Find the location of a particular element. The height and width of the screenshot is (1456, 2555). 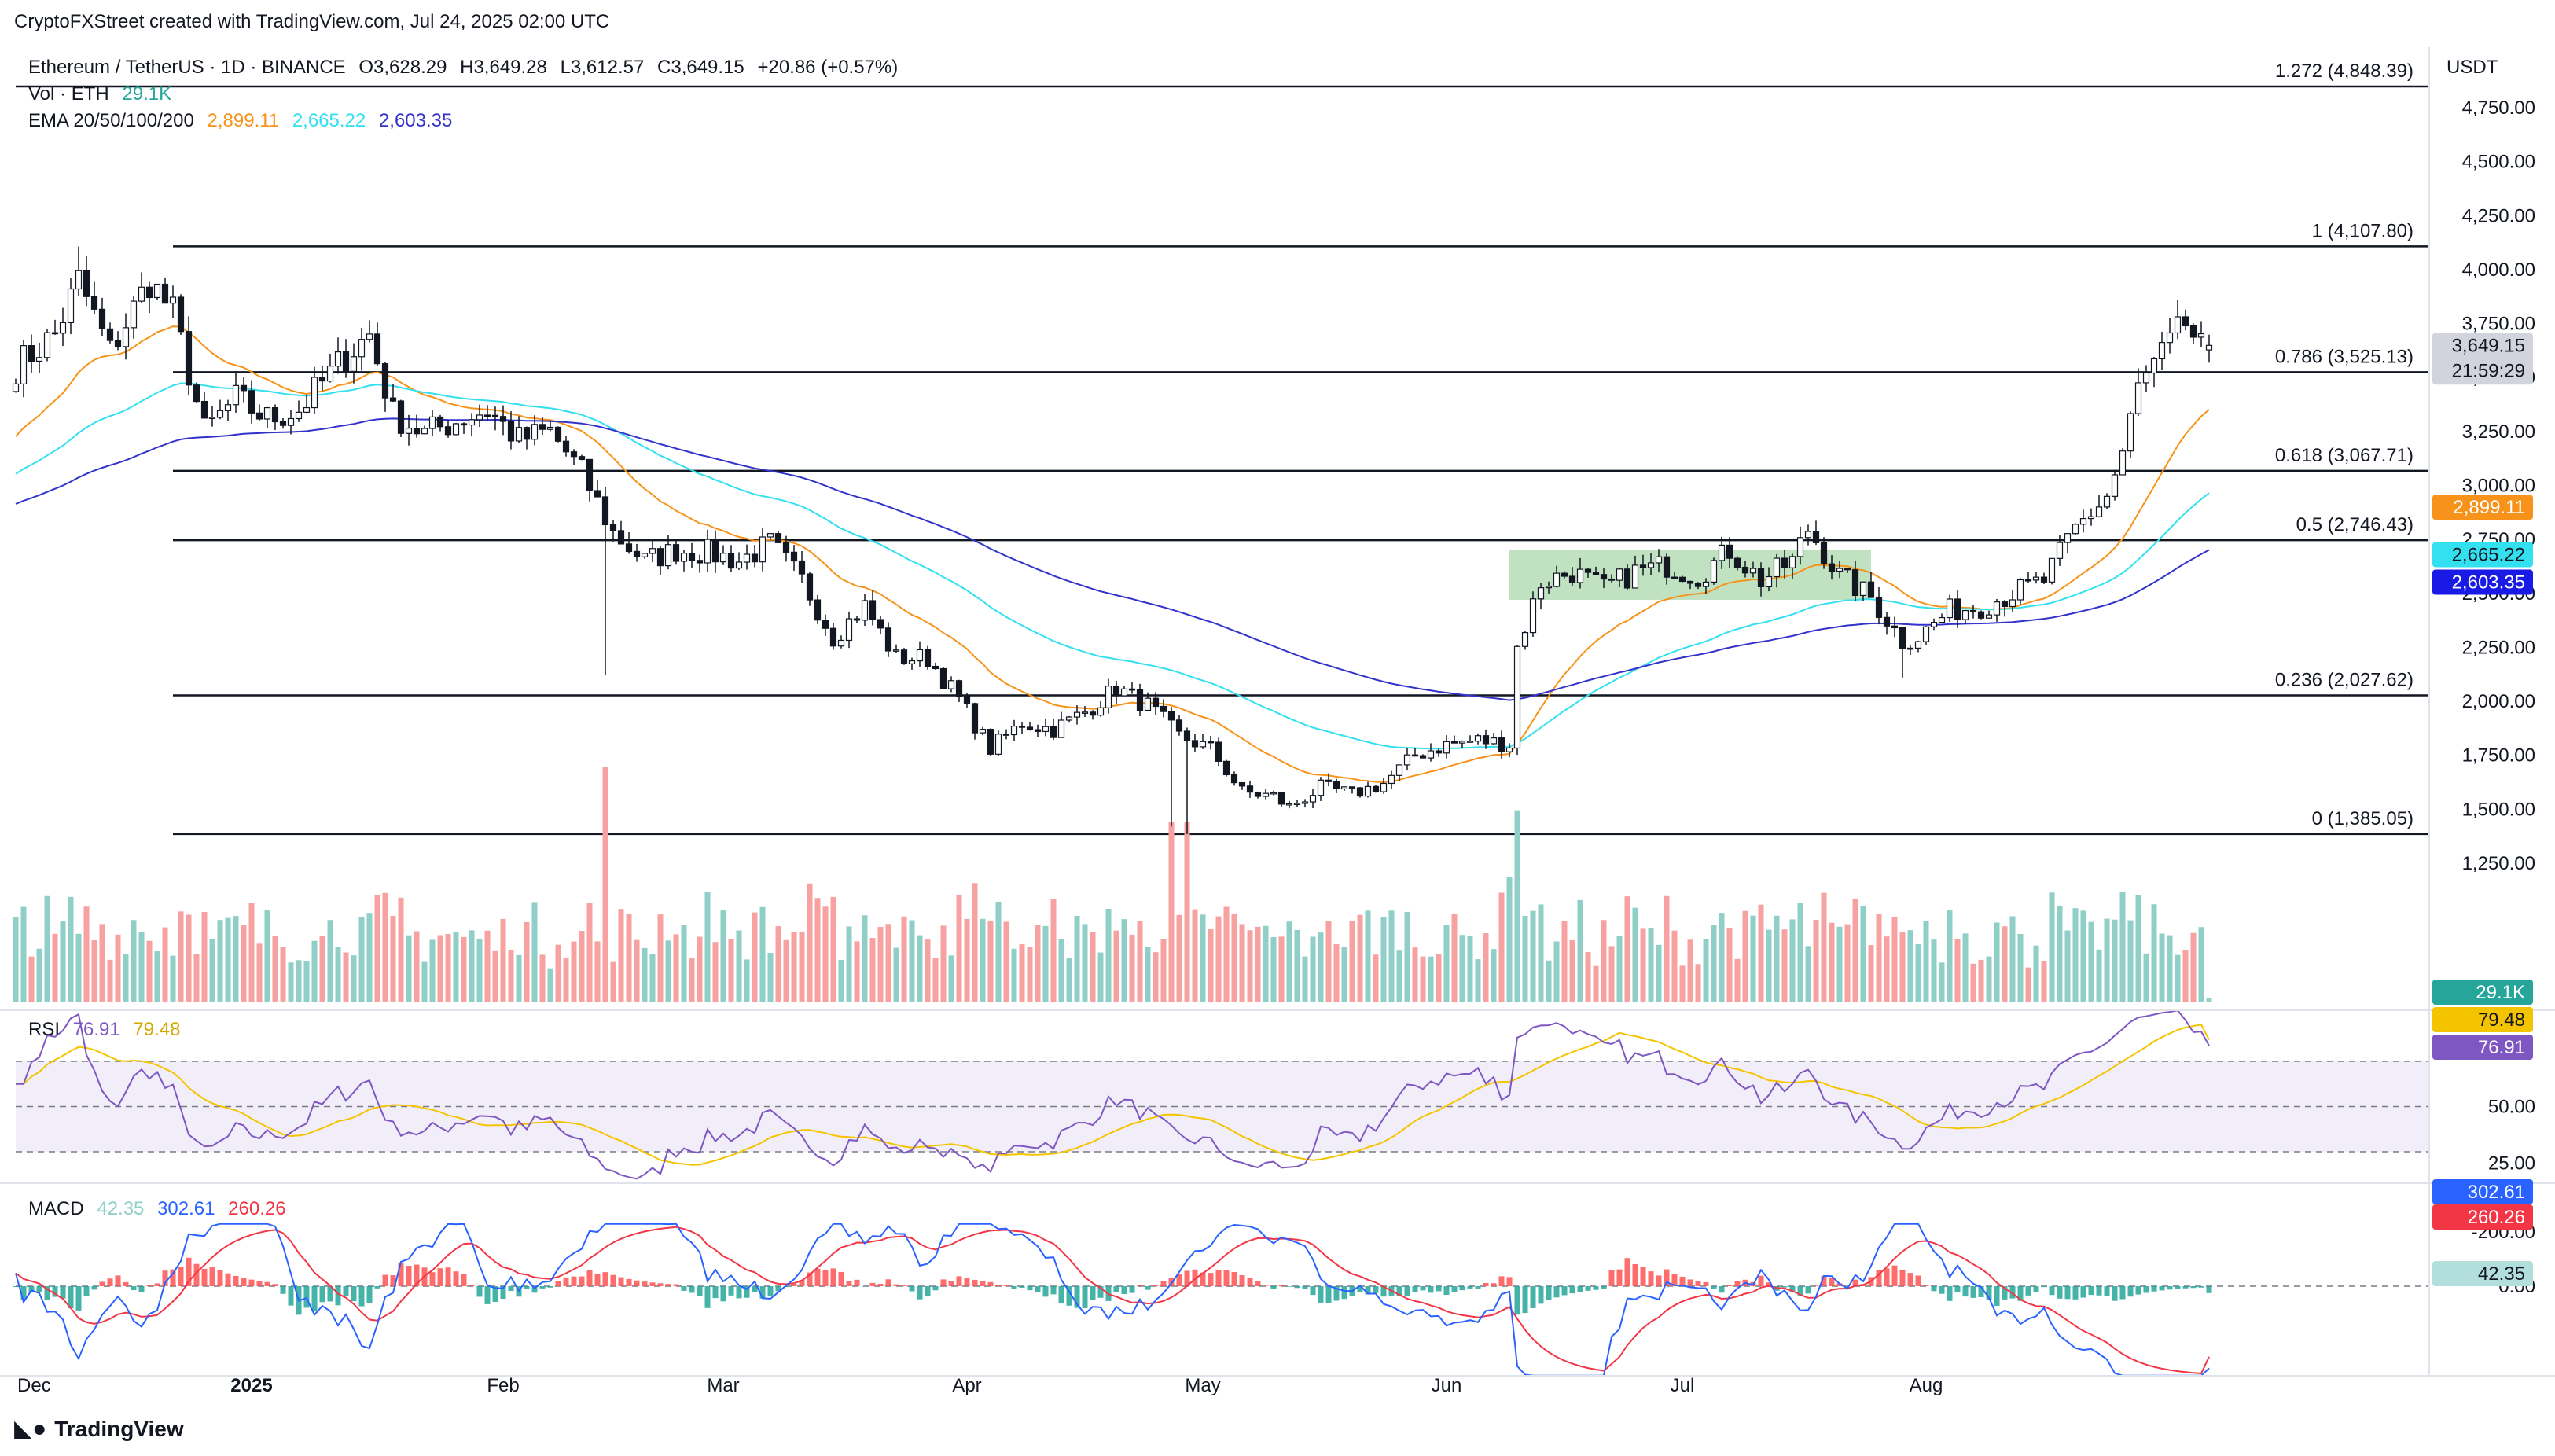

volume-badge: 29.1K is located at coordinates (2501, 992).